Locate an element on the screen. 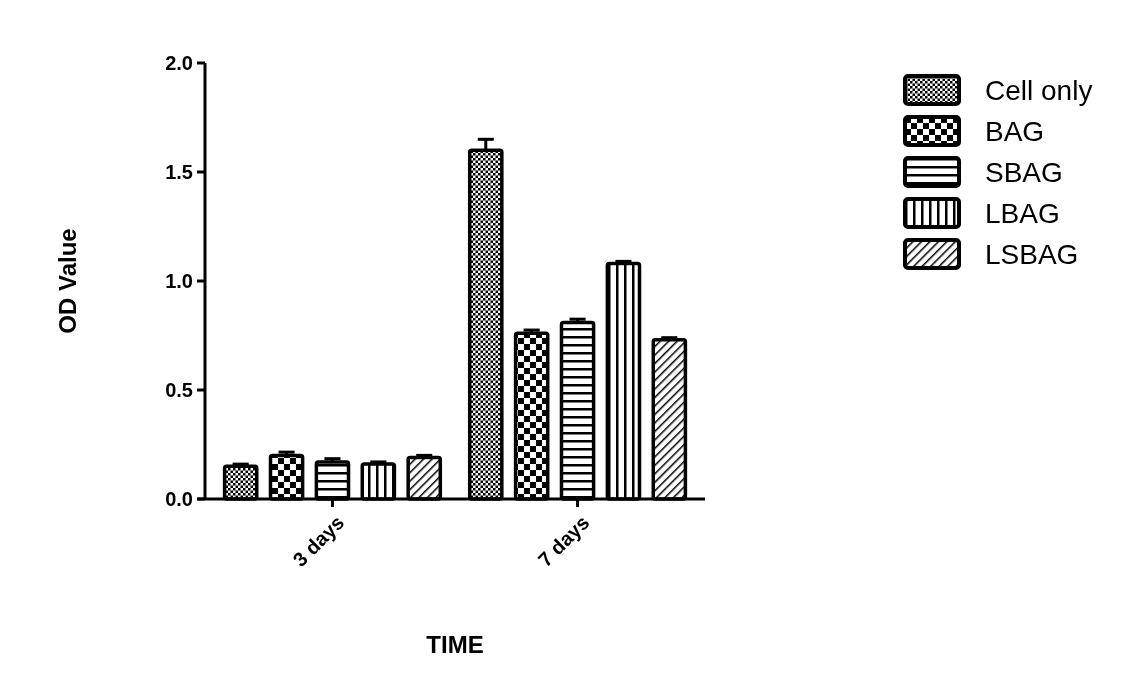 Image resolution: width=1134 pixels, height=684 pixels. y-tick-label: 2.0 is located at coordinates (179, 63).